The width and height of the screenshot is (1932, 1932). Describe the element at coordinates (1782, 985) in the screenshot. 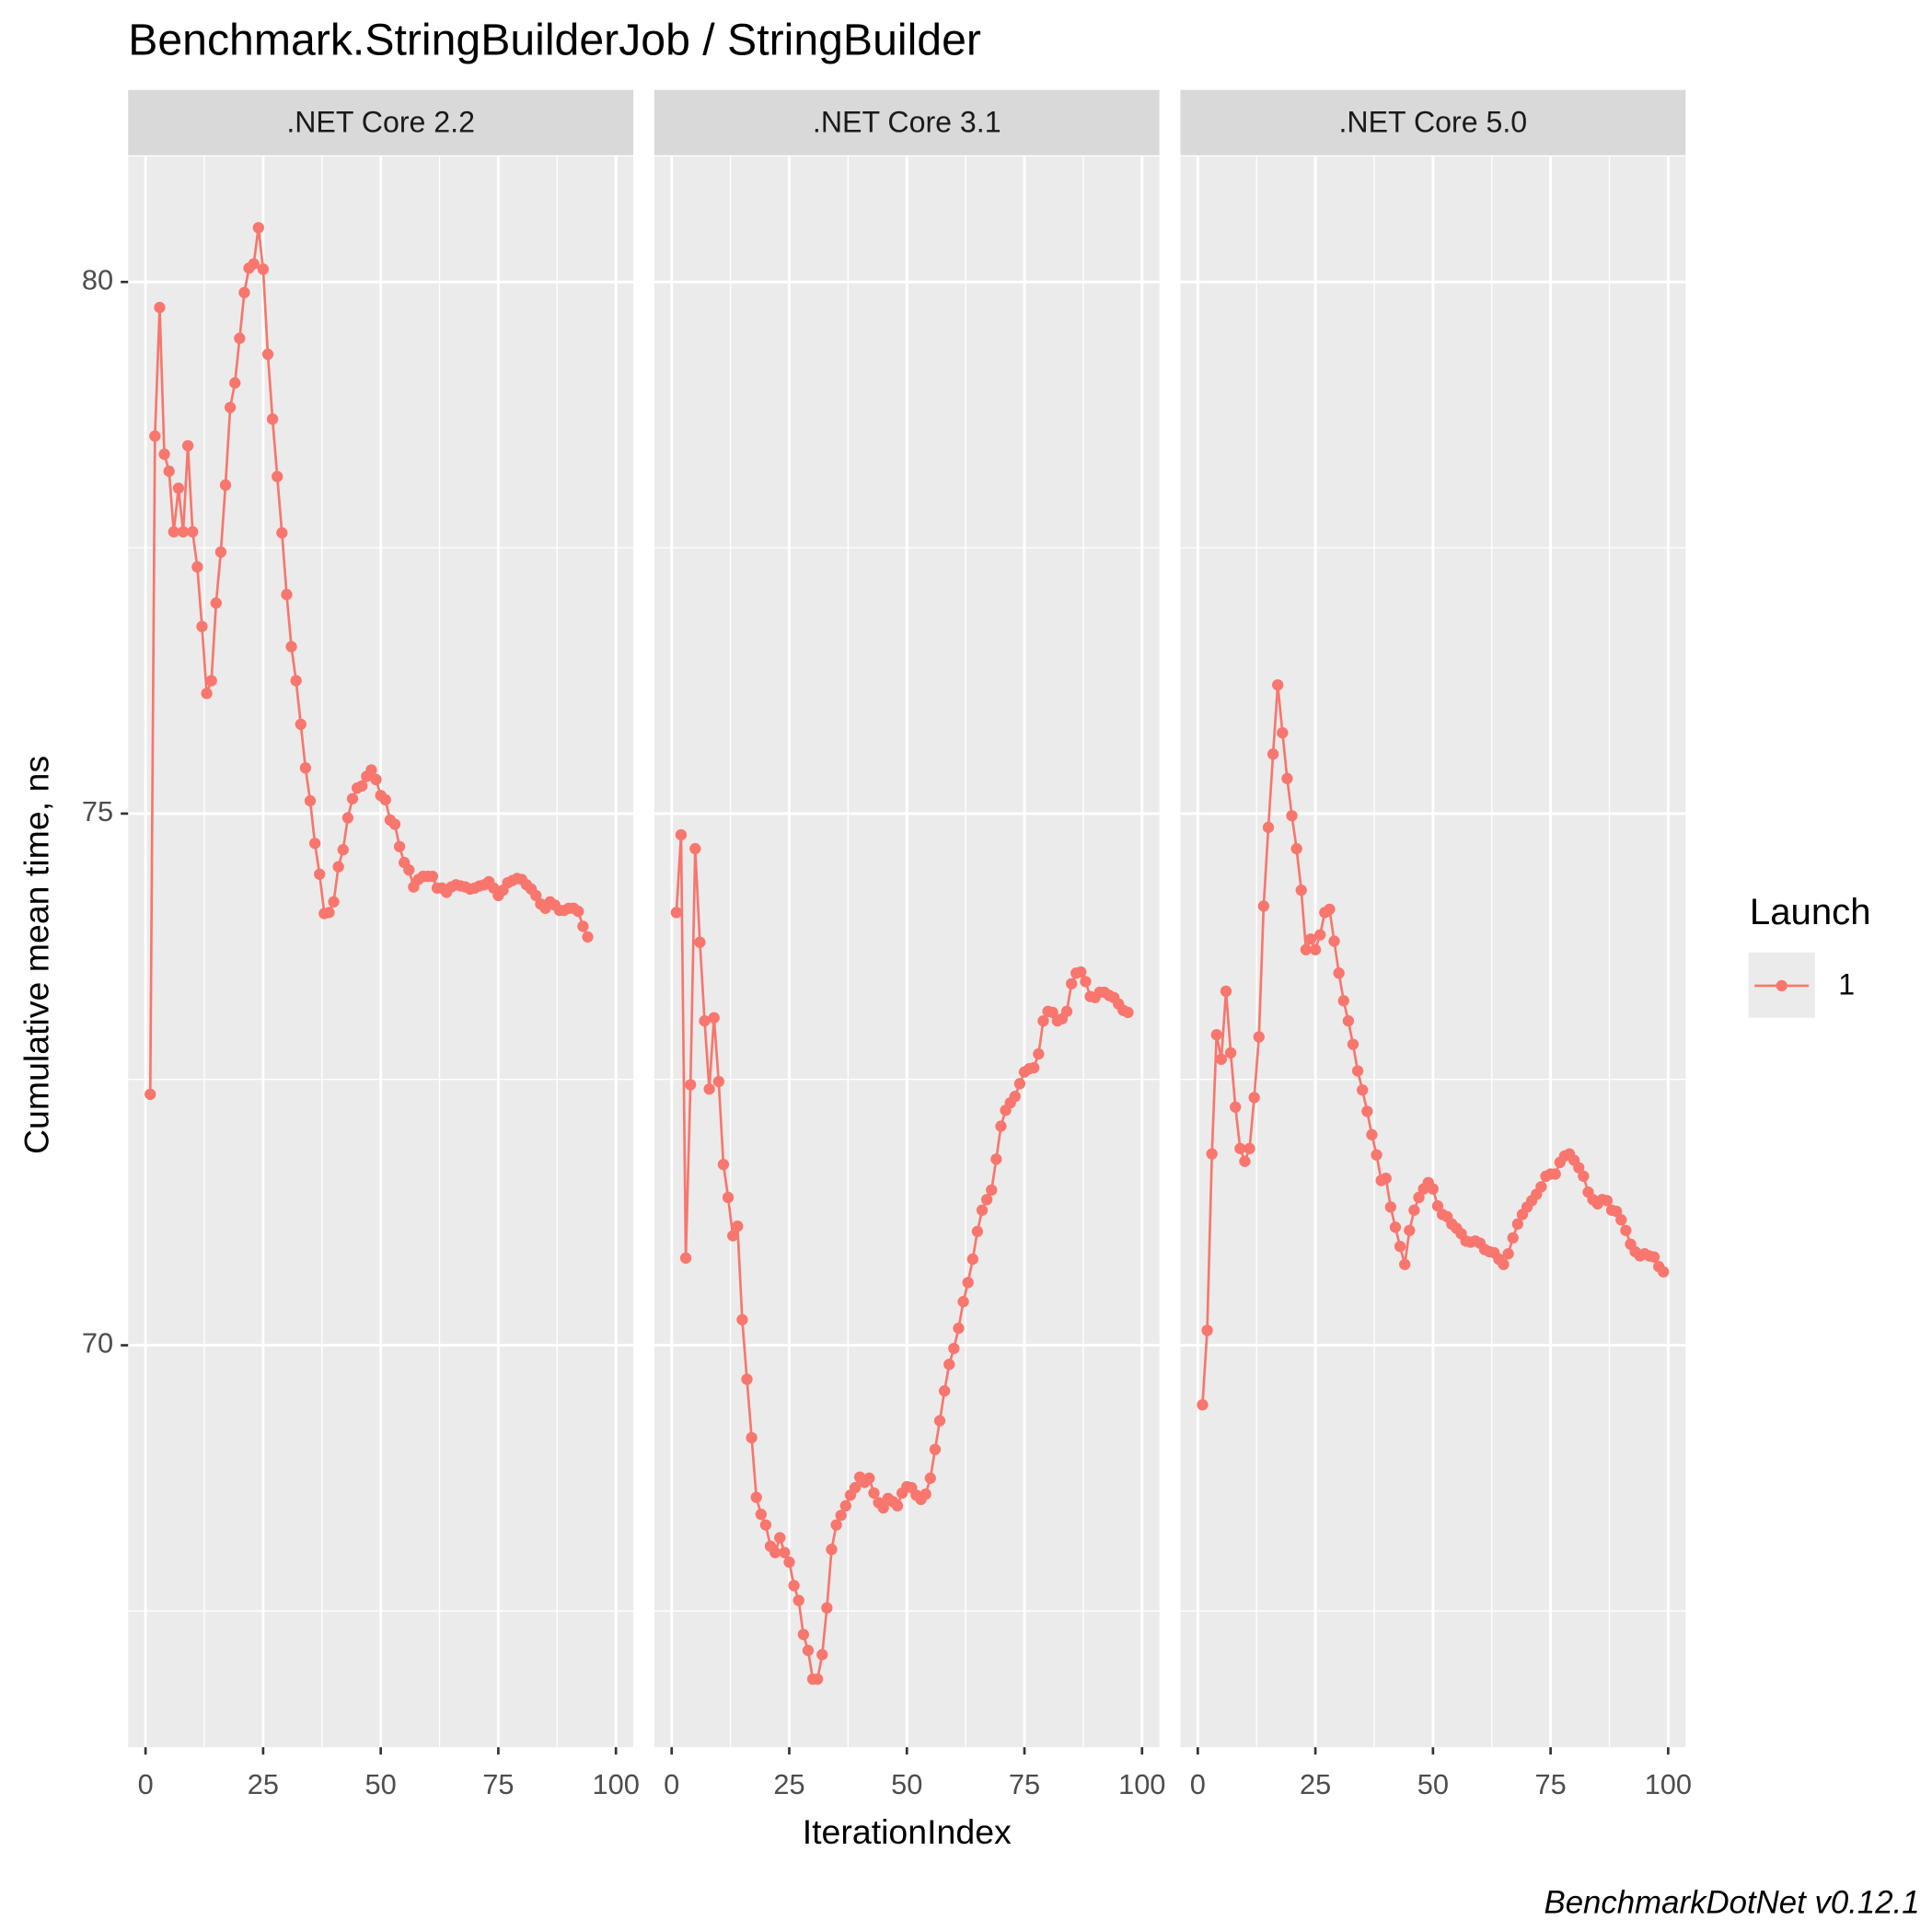

I see `legend-marker` at that location.